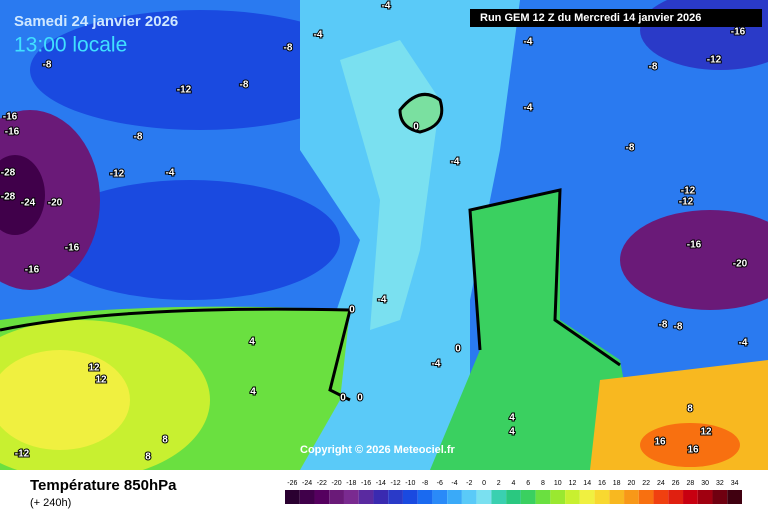 This screenshot has width=768, height=512. What do you see at coordinates (96, 21) in the screenshot?
I see `date: Samedi 24 janvier 2026` at bounding box center [96, 21].